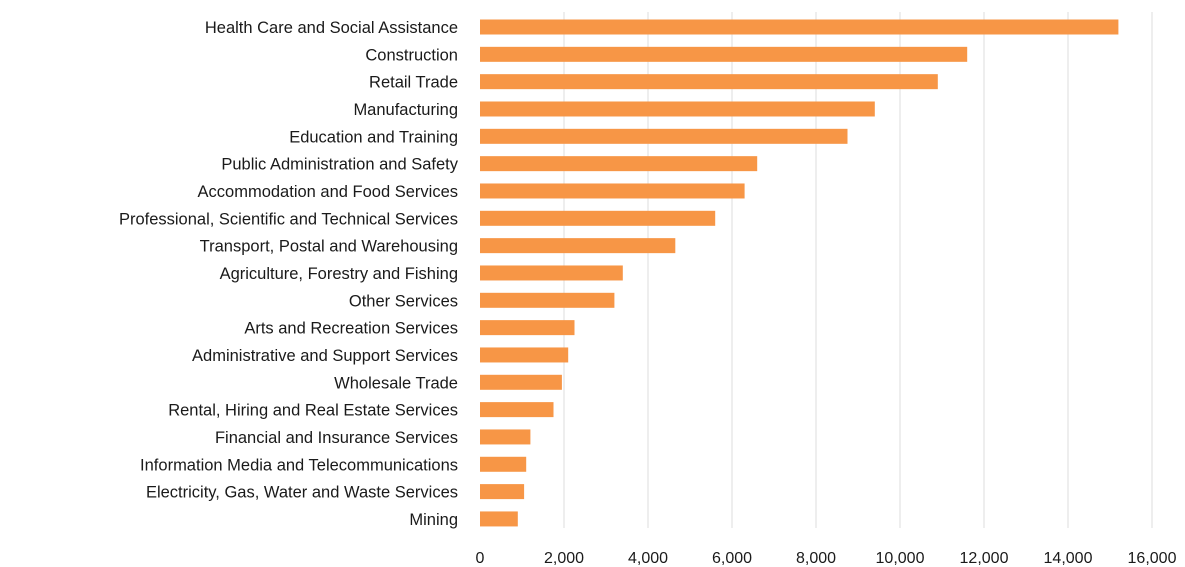  Describe the element at coordinates (351, 329) in the screenshot. I see `category-label: Arts and Recreation Services` at that location.